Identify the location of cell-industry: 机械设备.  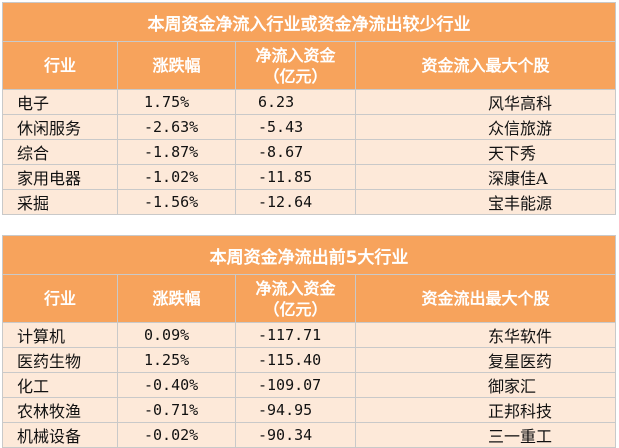
(60, 435).